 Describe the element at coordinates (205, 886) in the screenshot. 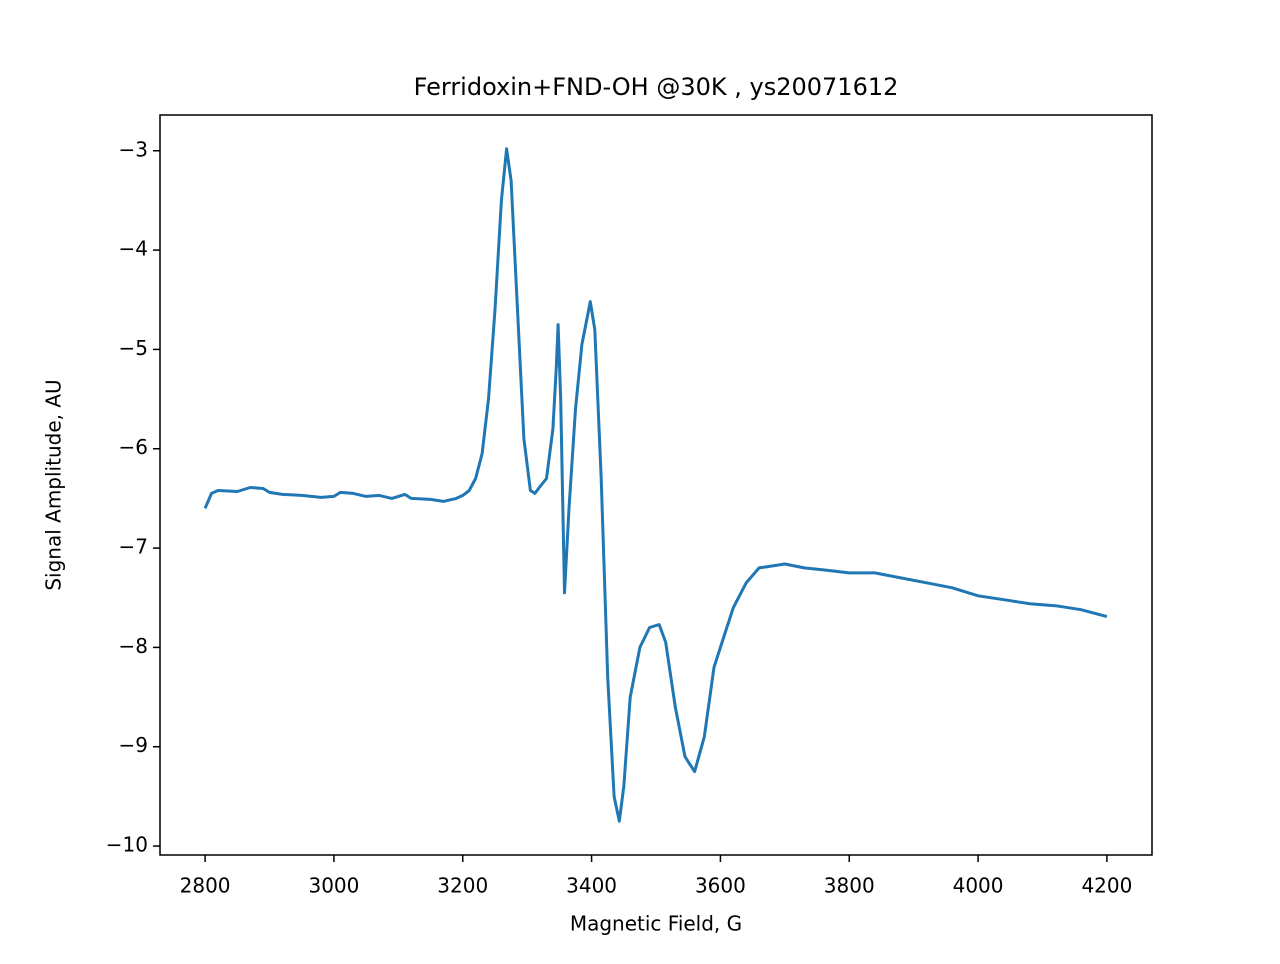

I see `x-tick-label: 2800` at that location.